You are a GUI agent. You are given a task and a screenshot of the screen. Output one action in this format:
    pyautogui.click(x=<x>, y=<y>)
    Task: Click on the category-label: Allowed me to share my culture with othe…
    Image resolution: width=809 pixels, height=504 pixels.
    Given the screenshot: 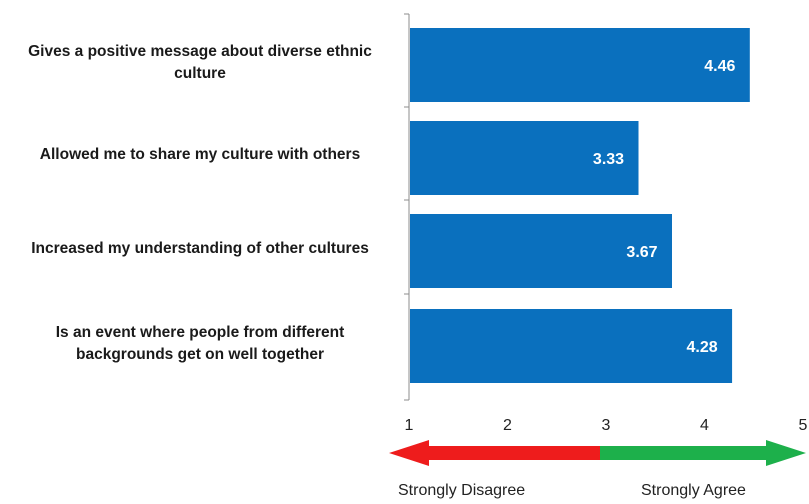 What is the action you would take?
    pyautogui.click(x=200, y=154)
    